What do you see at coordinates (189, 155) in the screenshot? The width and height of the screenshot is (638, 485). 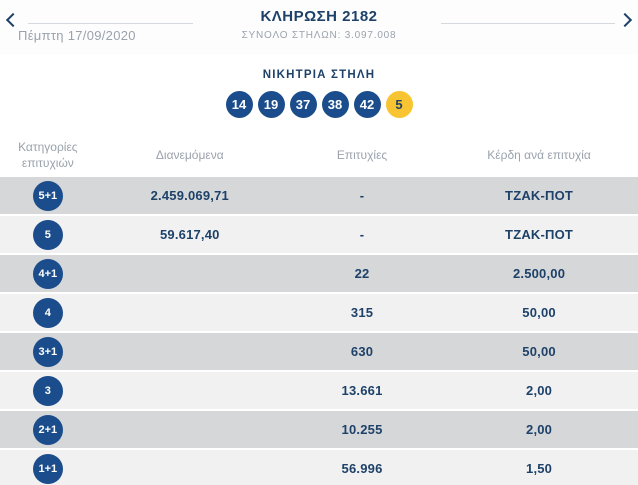 I see `header-distributed: Διανεμόμενα` at bounding box center [189, 155].